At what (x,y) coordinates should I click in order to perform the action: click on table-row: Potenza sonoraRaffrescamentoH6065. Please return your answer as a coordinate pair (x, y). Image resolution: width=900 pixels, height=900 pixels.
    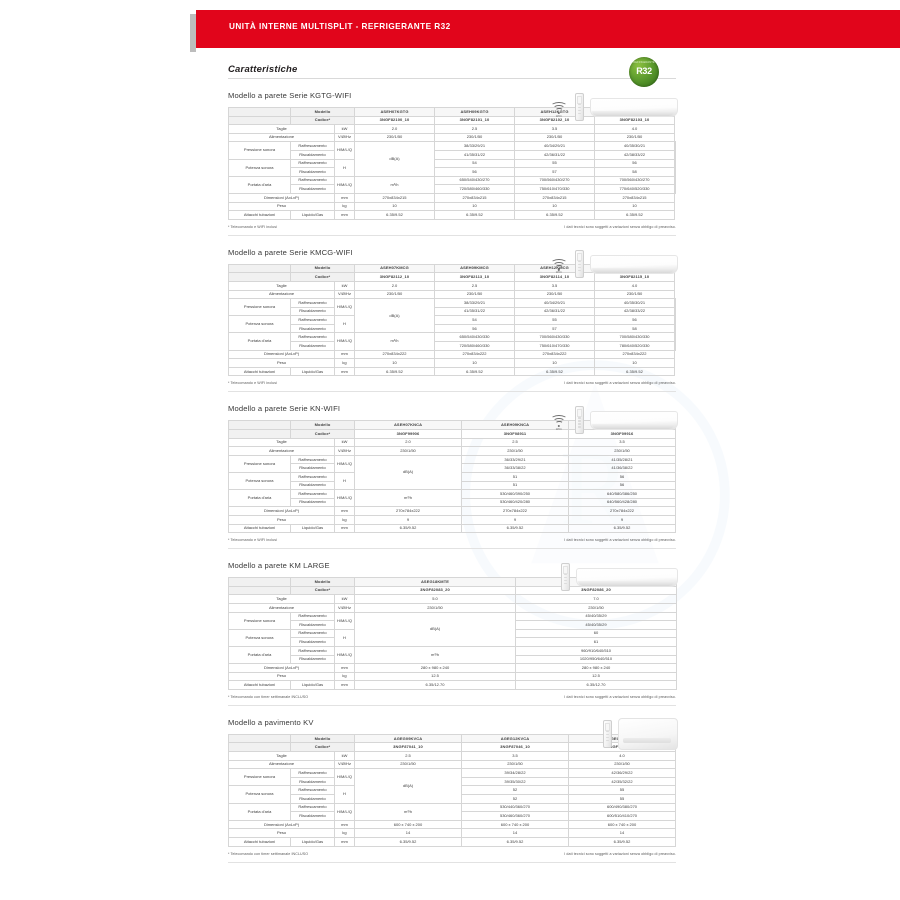
    Looking at the image, I should click on (452, 637).